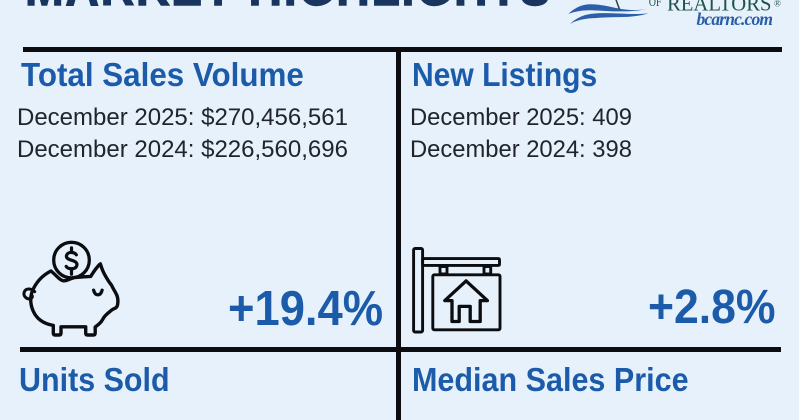 Image resolution: width=799 pixels, height=420 pixels. Describe the element at coordinates (735, 19) in the screenshot. I see `svg-text: bcarnc.com` at that location.